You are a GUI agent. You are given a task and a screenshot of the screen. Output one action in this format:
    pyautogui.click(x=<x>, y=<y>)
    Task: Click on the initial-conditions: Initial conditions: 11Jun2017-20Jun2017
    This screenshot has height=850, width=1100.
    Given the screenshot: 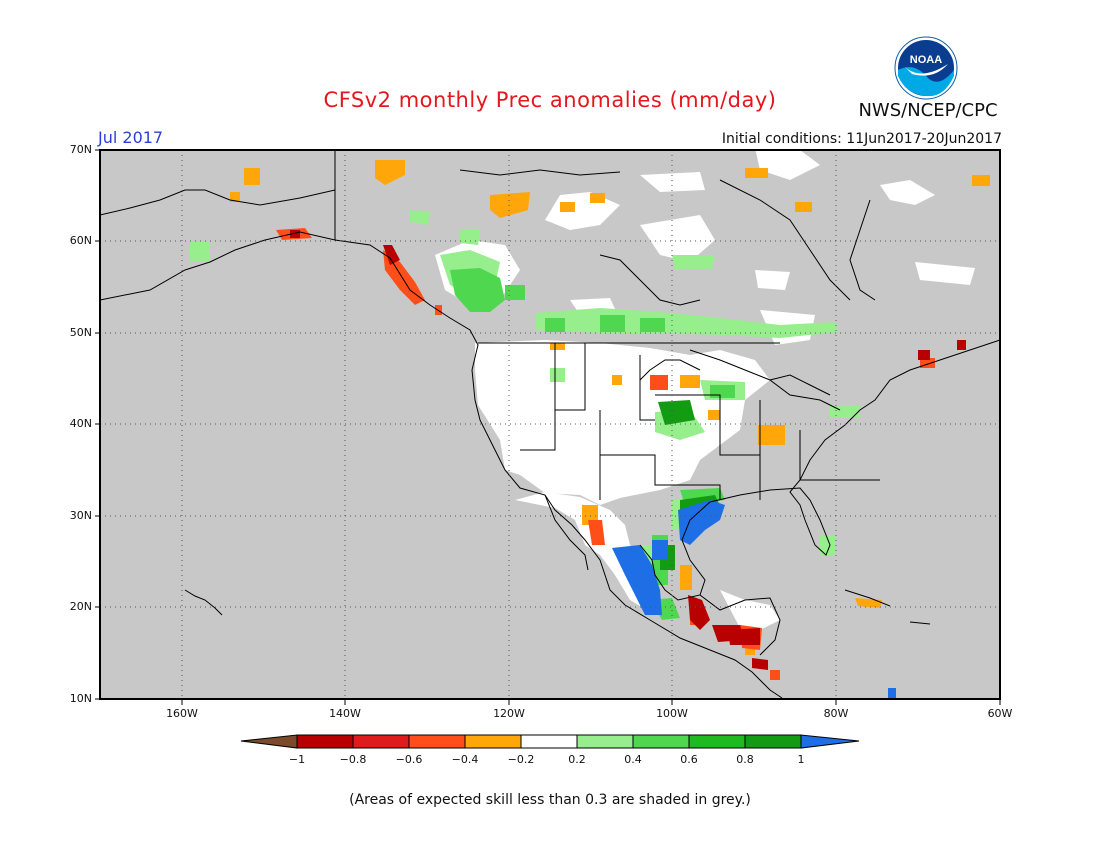 What is the action you would take?
    pyautogui.click(x=861, y=139)
    